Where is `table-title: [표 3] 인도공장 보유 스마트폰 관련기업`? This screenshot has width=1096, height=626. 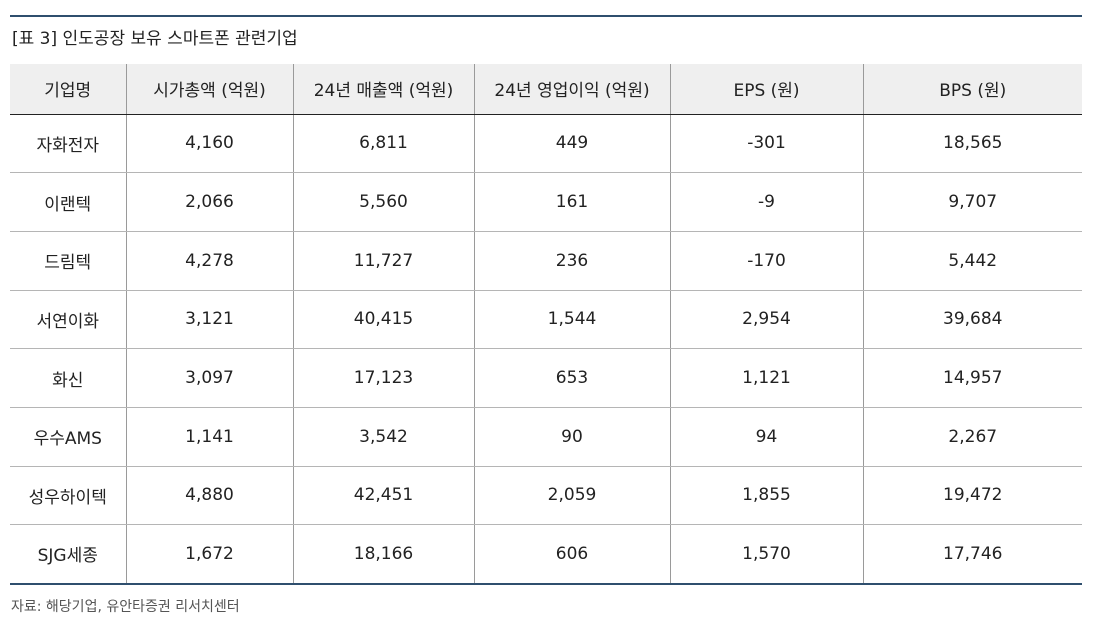
table-title: [표 3] 인도공장 보유 스마트폰 관련기업 is located at coordinates (155, 39).